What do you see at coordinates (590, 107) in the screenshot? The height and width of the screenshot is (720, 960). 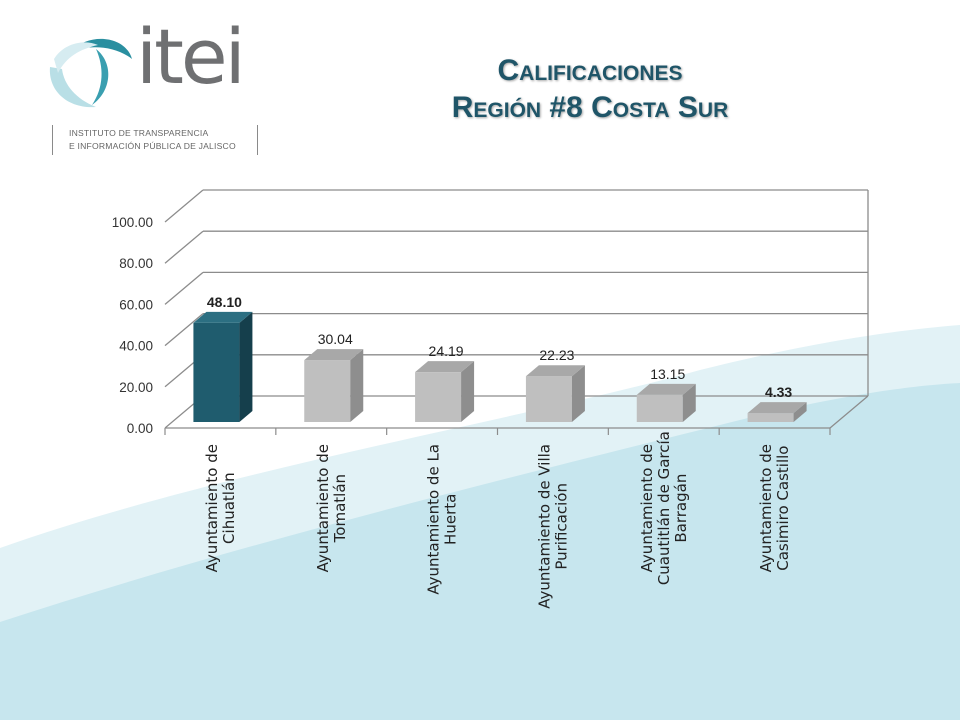 I see `title-line-2: Región #8 Costa Sur` at bounding box center [590, 107].